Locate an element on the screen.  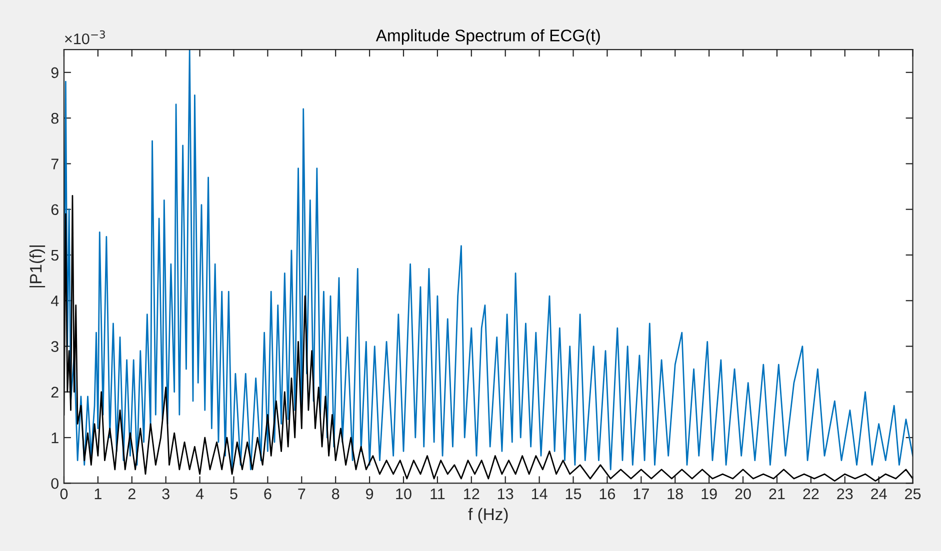
x-tick-label: 4 is located at coordinates (200, 494).